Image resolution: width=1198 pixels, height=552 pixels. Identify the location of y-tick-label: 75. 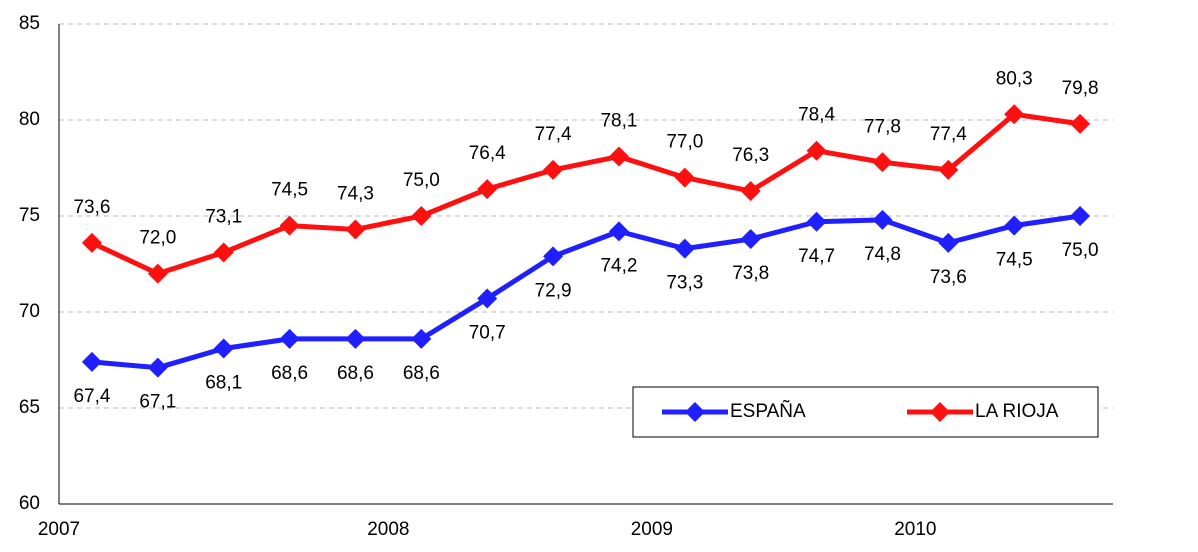
(29, 215).